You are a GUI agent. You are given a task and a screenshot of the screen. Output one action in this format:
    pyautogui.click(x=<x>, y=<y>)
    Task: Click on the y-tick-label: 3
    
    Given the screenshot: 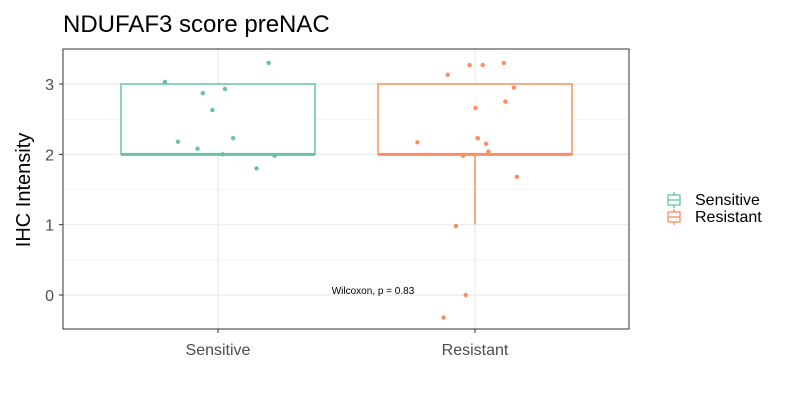 What is the action you would take?
    pyautogui.click(x=49, y=85)
    